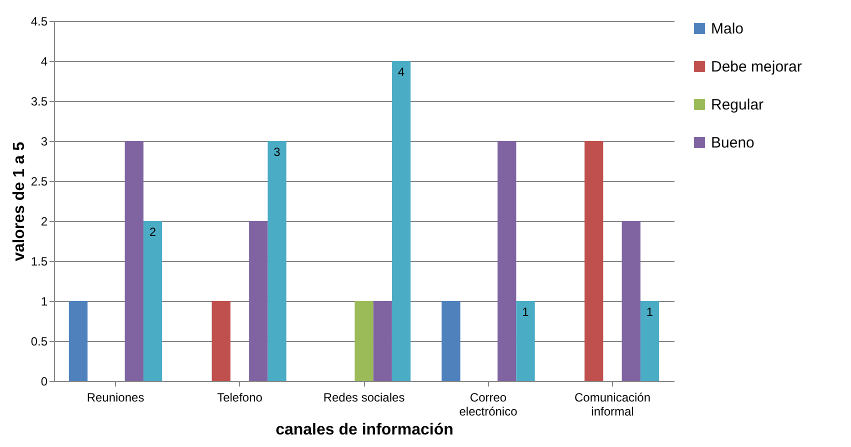 The image size is (851, 447). Describe the element at coordinates (44, 61) in the screenshot. I see `y-tick-label: 4` at that location.